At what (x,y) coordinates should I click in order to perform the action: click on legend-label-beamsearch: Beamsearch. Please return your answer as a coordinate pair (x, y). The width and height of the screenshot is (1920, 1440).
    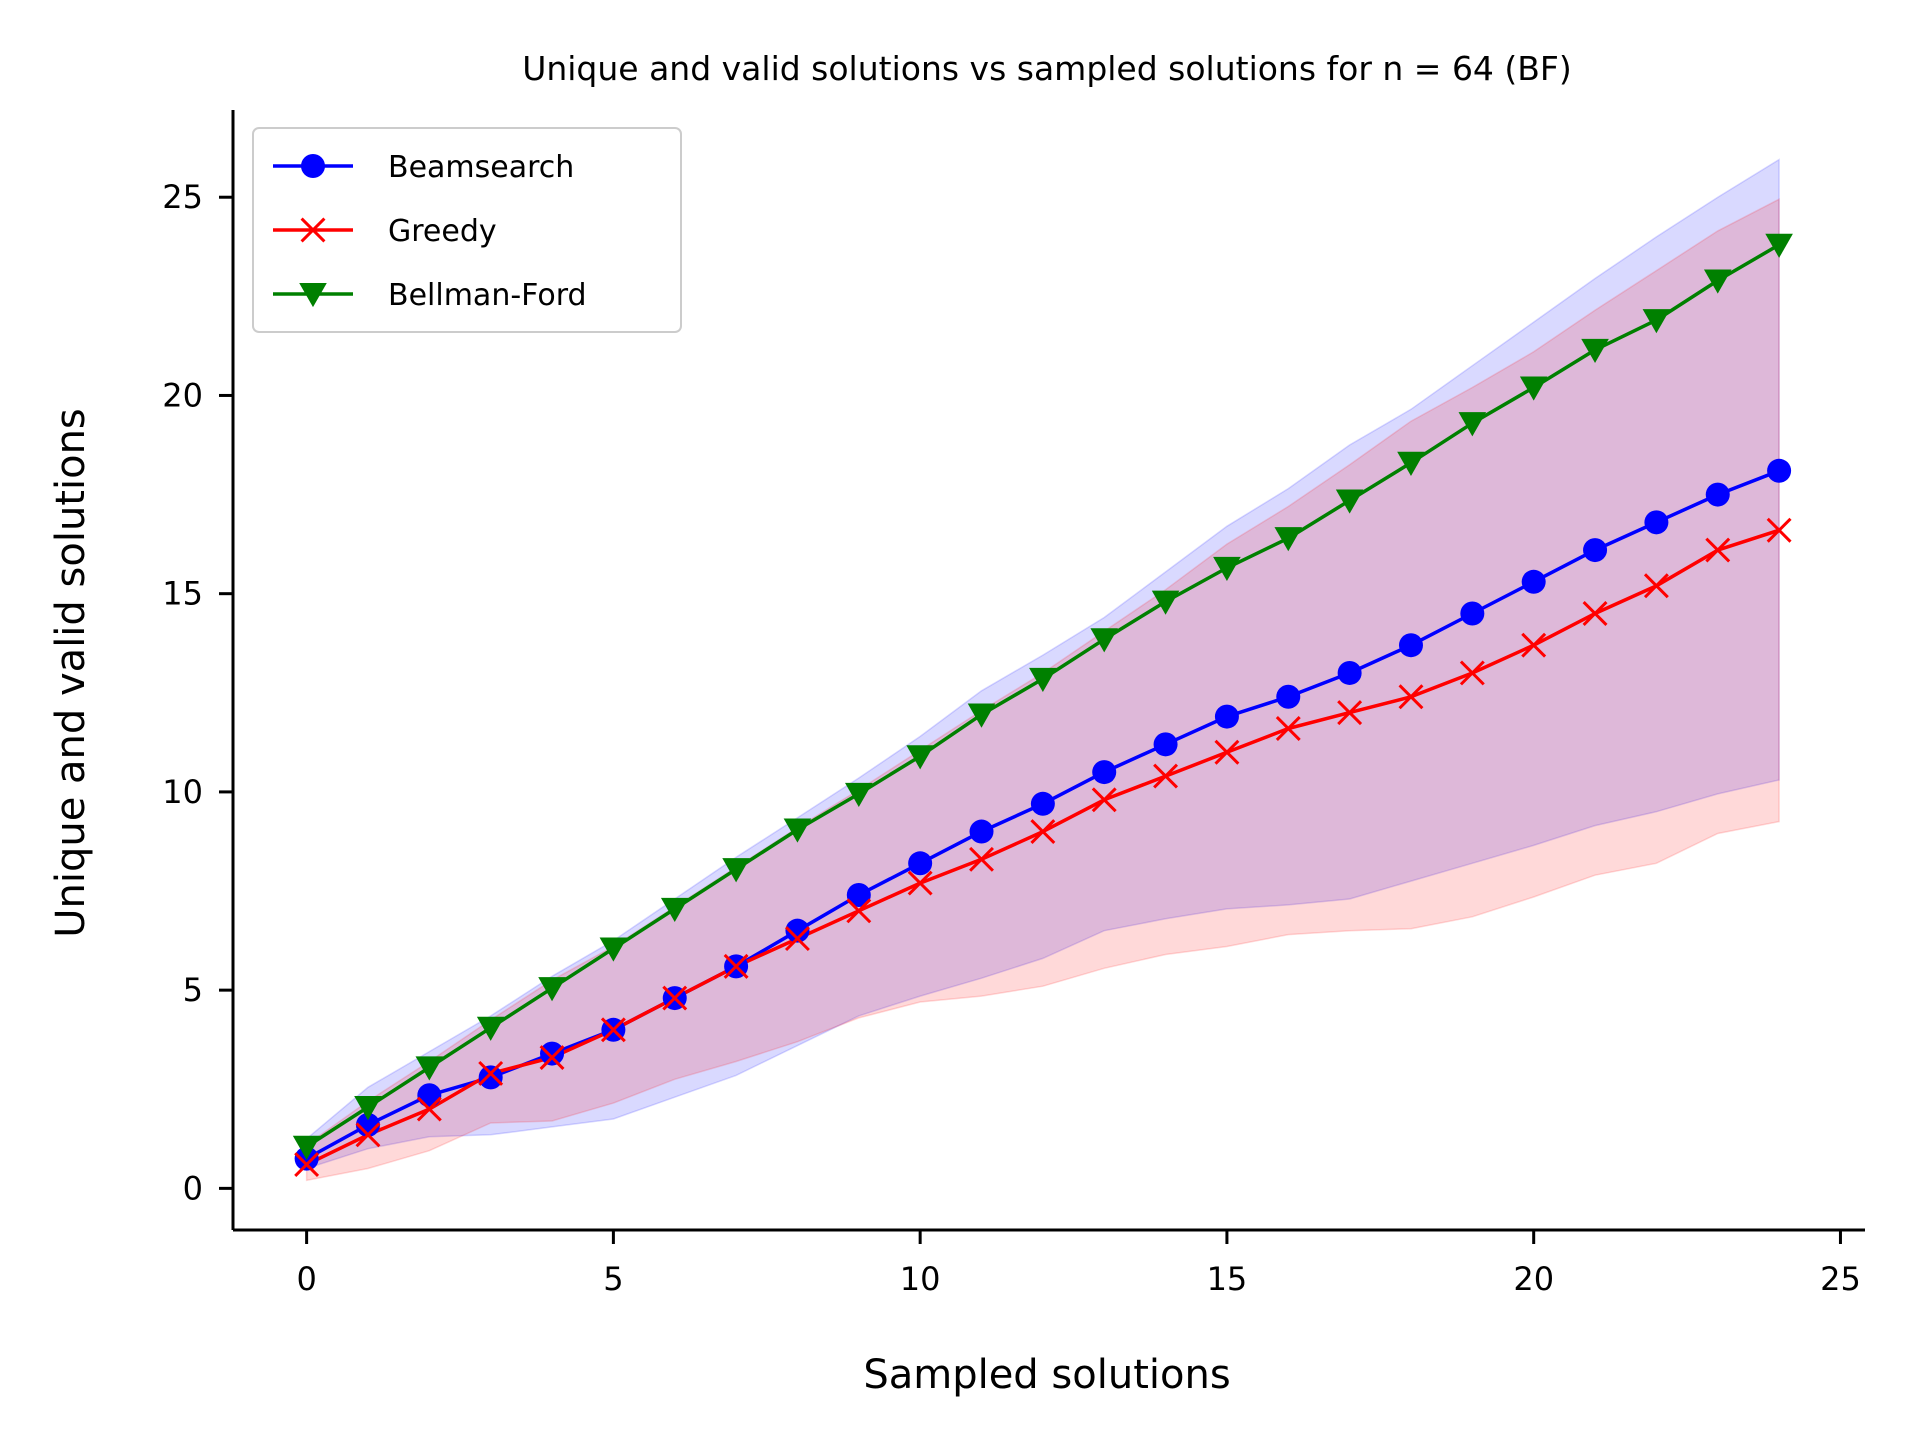
    Looking at the image, I should click on (481, 167).